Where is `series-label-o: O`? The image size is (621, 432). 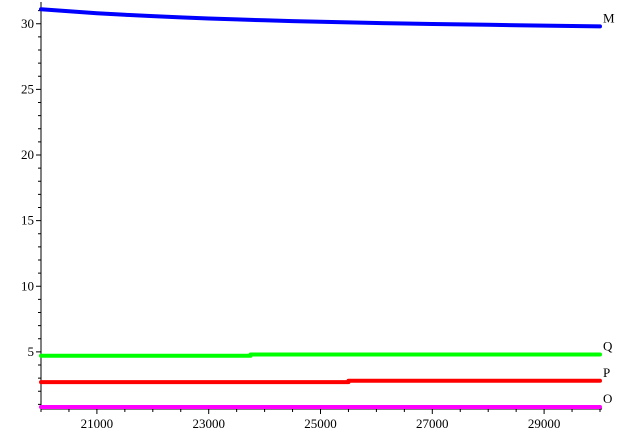
series-label-o: O is located at coordinates (607, 398).